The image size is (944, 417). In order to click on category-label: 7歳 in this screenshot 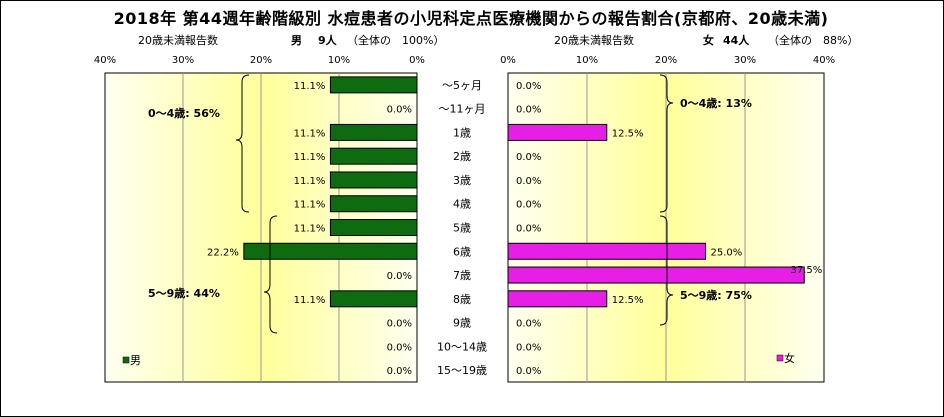, I will do `click(462, 275)`.